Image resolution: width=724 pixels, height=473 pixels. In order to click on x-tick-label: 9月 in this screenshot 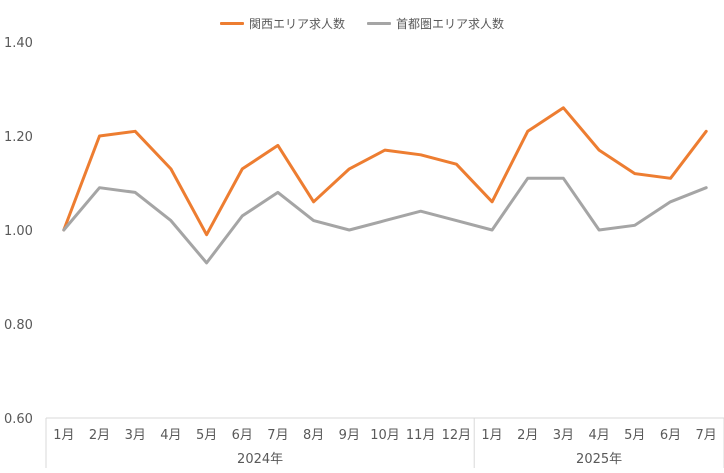, I will do `click(349, 435)`.